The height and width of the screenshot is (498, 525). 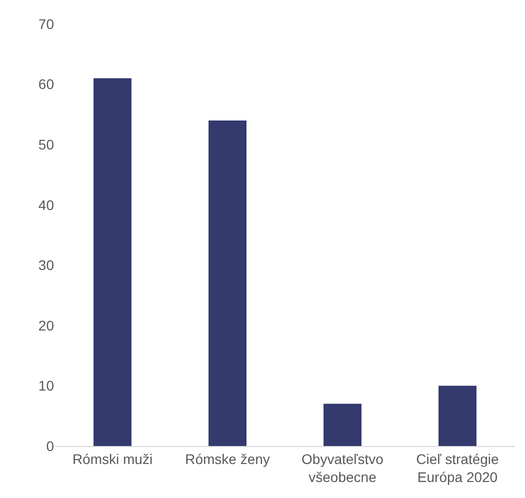 What do you see at coordinates (46, 204) in the screenshot?
I see `y-tick-label: 40` at bounding box center [46, 204].